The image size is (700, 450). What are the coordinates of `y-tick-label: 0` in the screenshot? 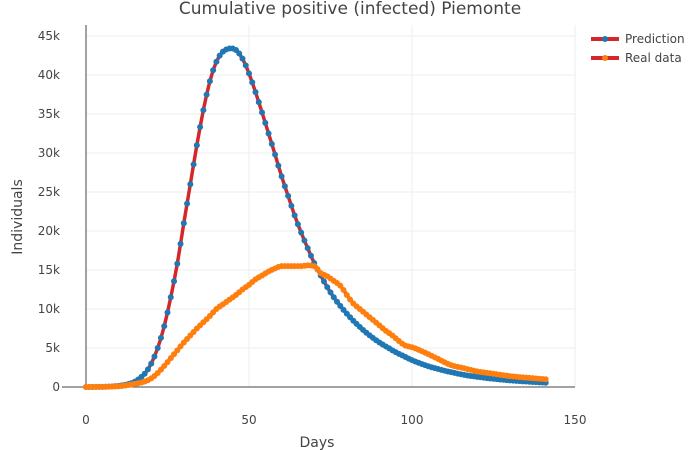 It's located at (56, 387).